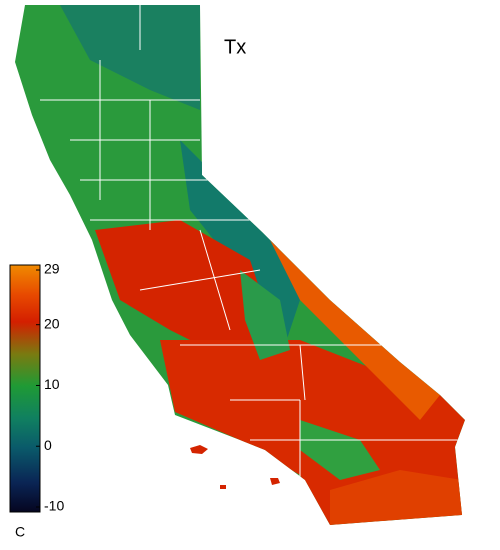 The height and width of the screenshot is (550, 500). I want to click on colorbar-tick-label: 0, so click(48, 445).